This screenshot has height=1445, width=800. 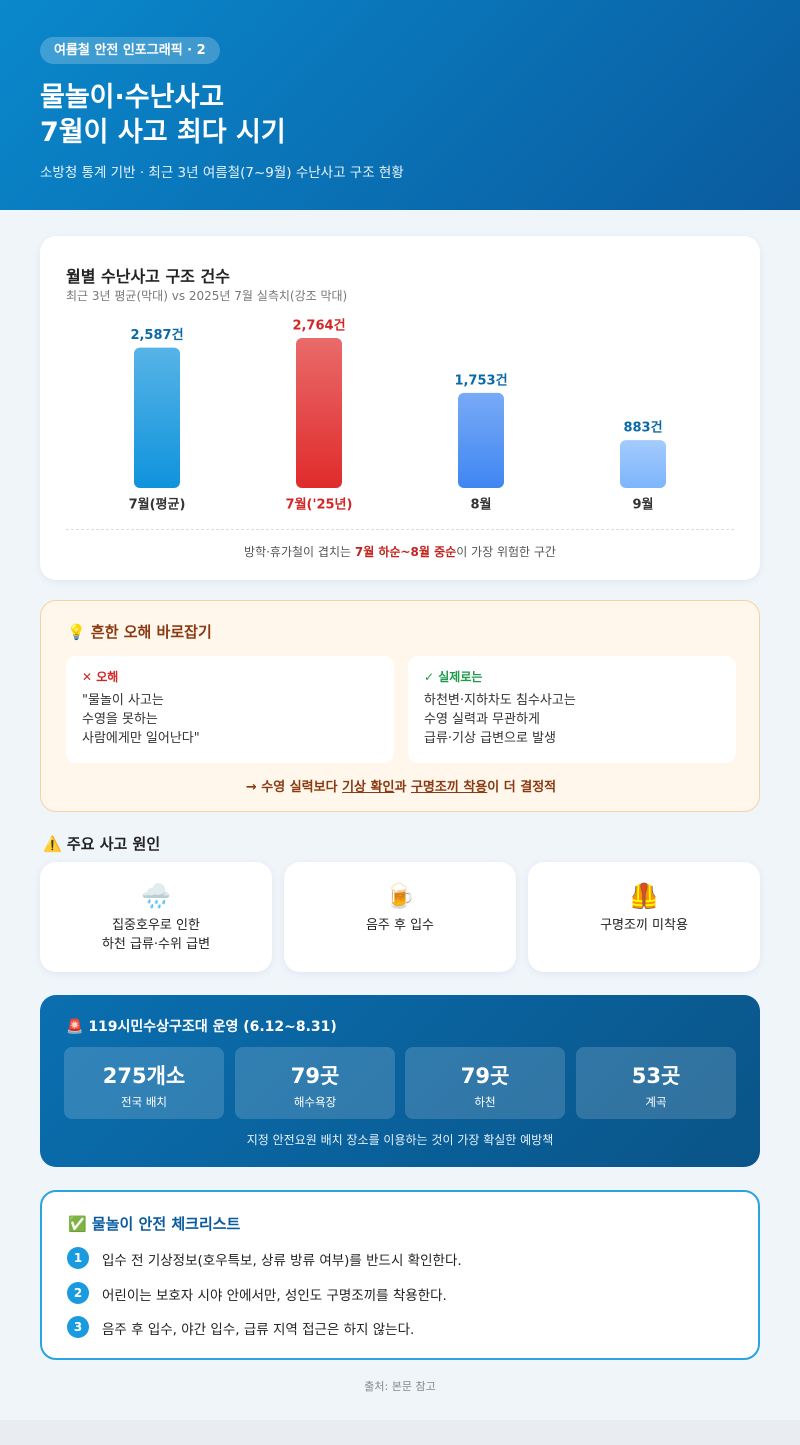 What do you see at coordinates (400, 896) in the screenshot?
I see `icon: 🍺` at bounding box center [400, 896].